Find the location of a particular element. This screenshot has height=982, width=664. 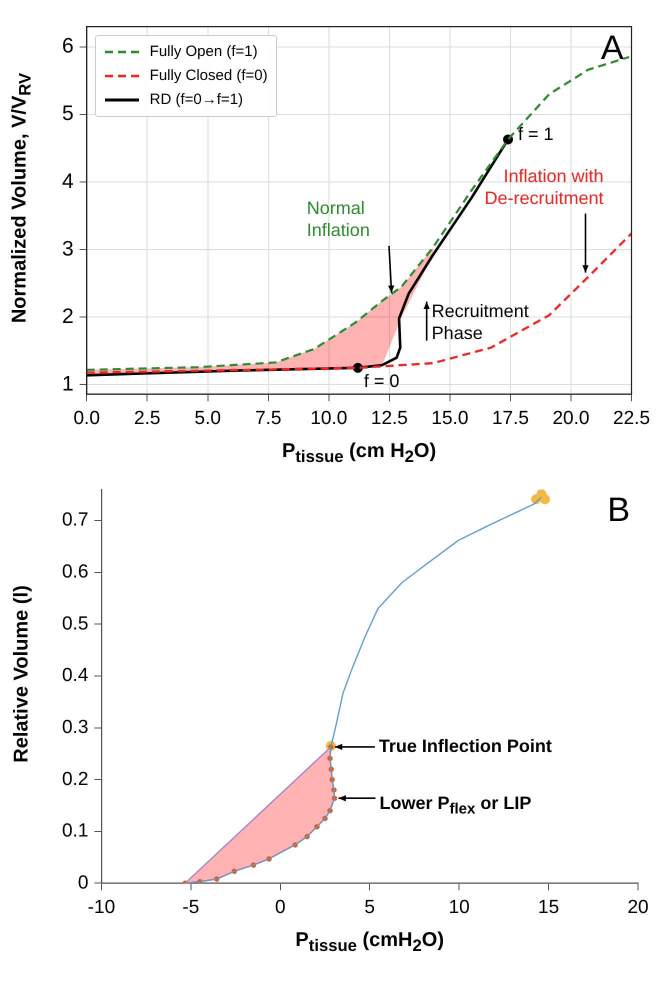

y-tick-label: 1 is located at coordinates (68, 384).